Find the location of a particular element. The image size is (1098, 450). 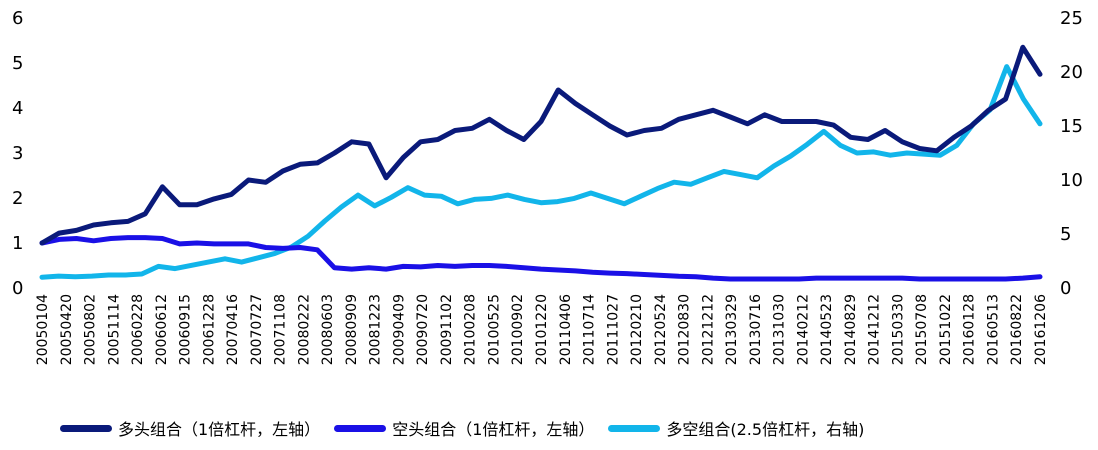

legend-label-short: 空头组合（1倍杠杆，左轴） is located at coordinates (493, 429).